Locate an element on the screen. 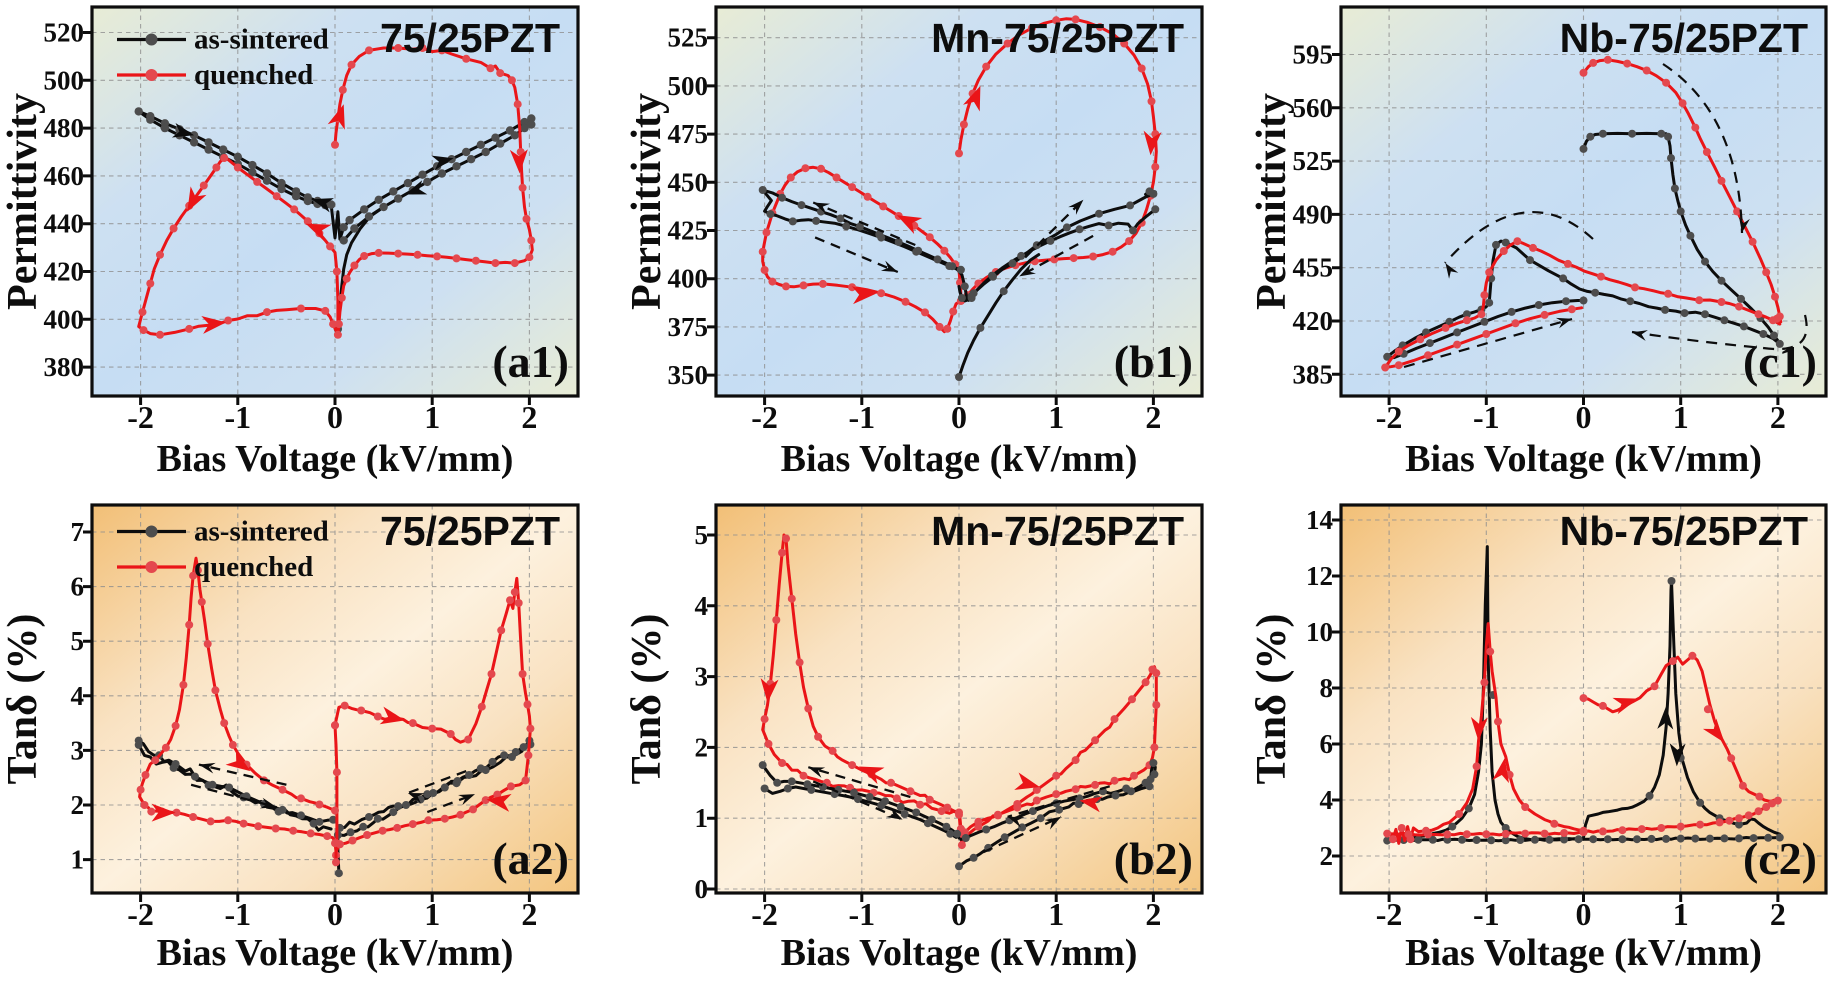  svg-text: (b2) is located at coordinates (1153, 858).